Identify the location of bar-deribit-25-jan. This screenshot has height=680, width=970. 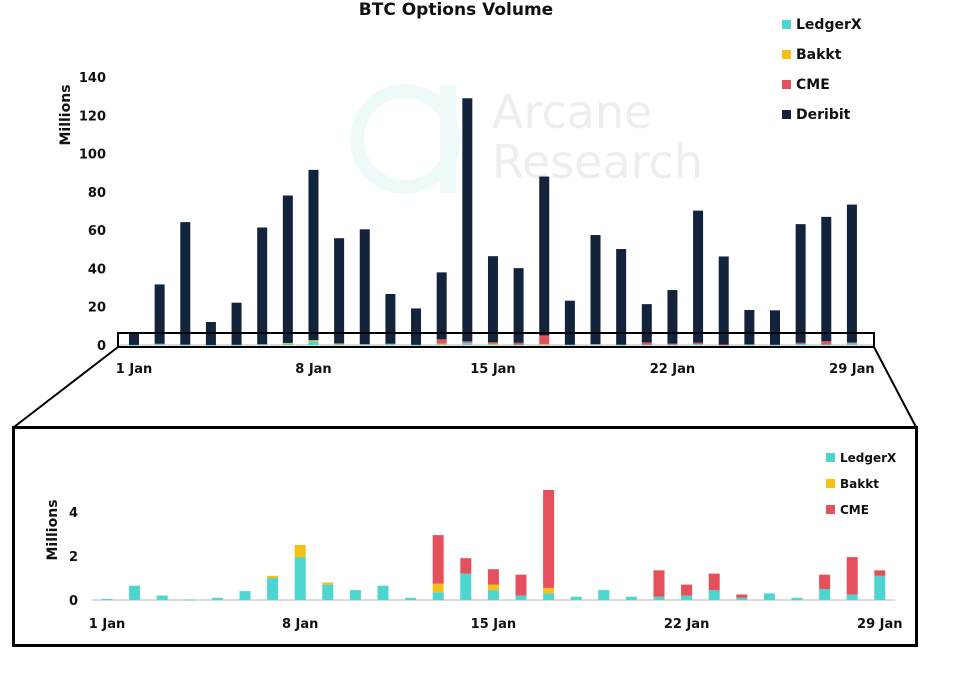
(749, 327).